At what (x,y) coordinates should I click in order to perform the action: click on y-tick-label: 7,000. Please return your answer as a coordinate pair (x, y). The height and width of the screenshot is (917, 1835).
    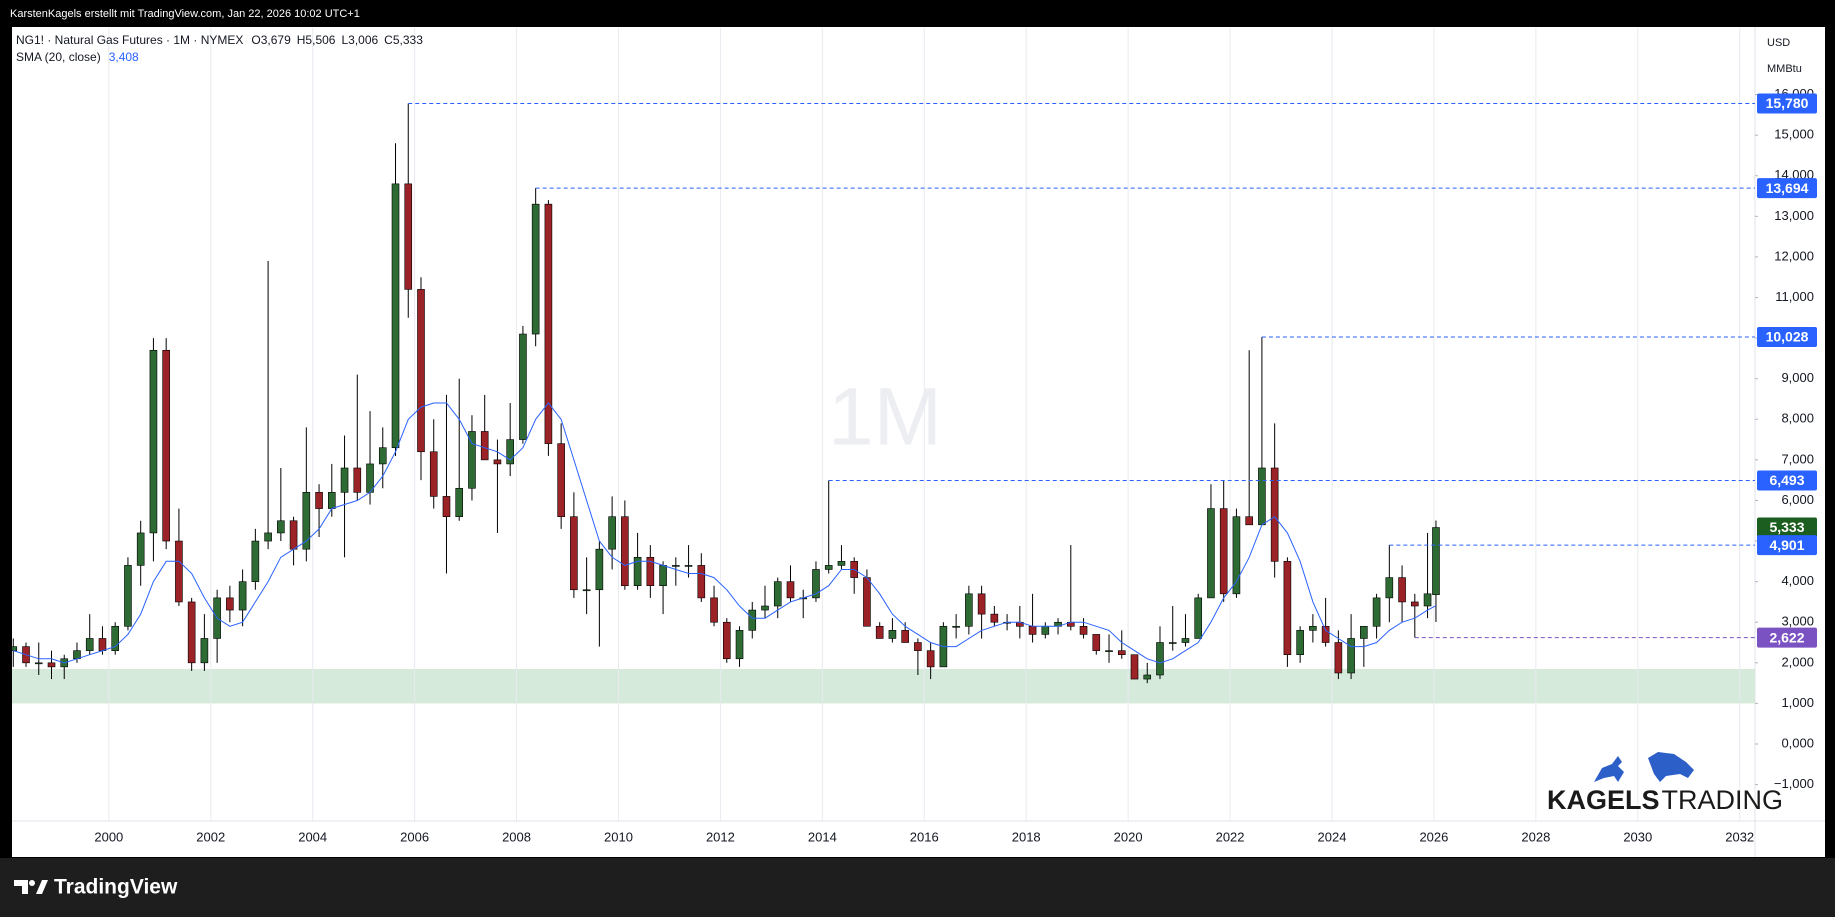
    Looking at the image, I should click on (1797, 458).